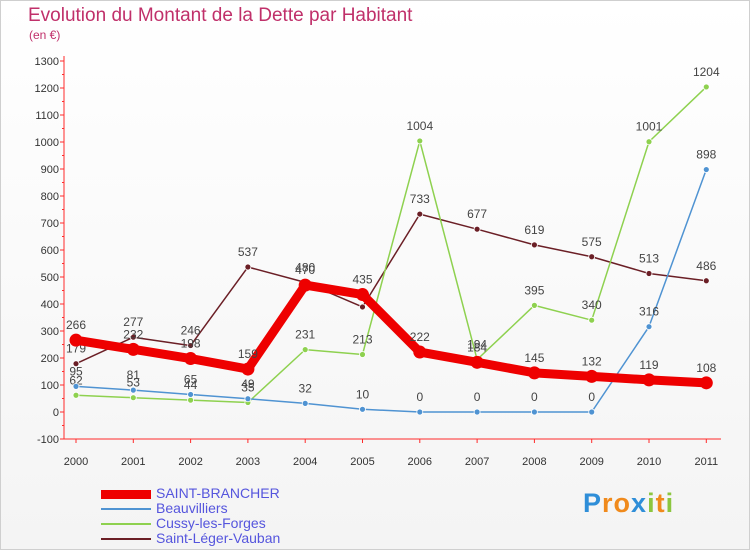 The width and height of the screenshot is (750, 550). What do you see at coordinates (305, 335) in the screenshot?
I see `data-label: 231` at bounding box center [305, 335].